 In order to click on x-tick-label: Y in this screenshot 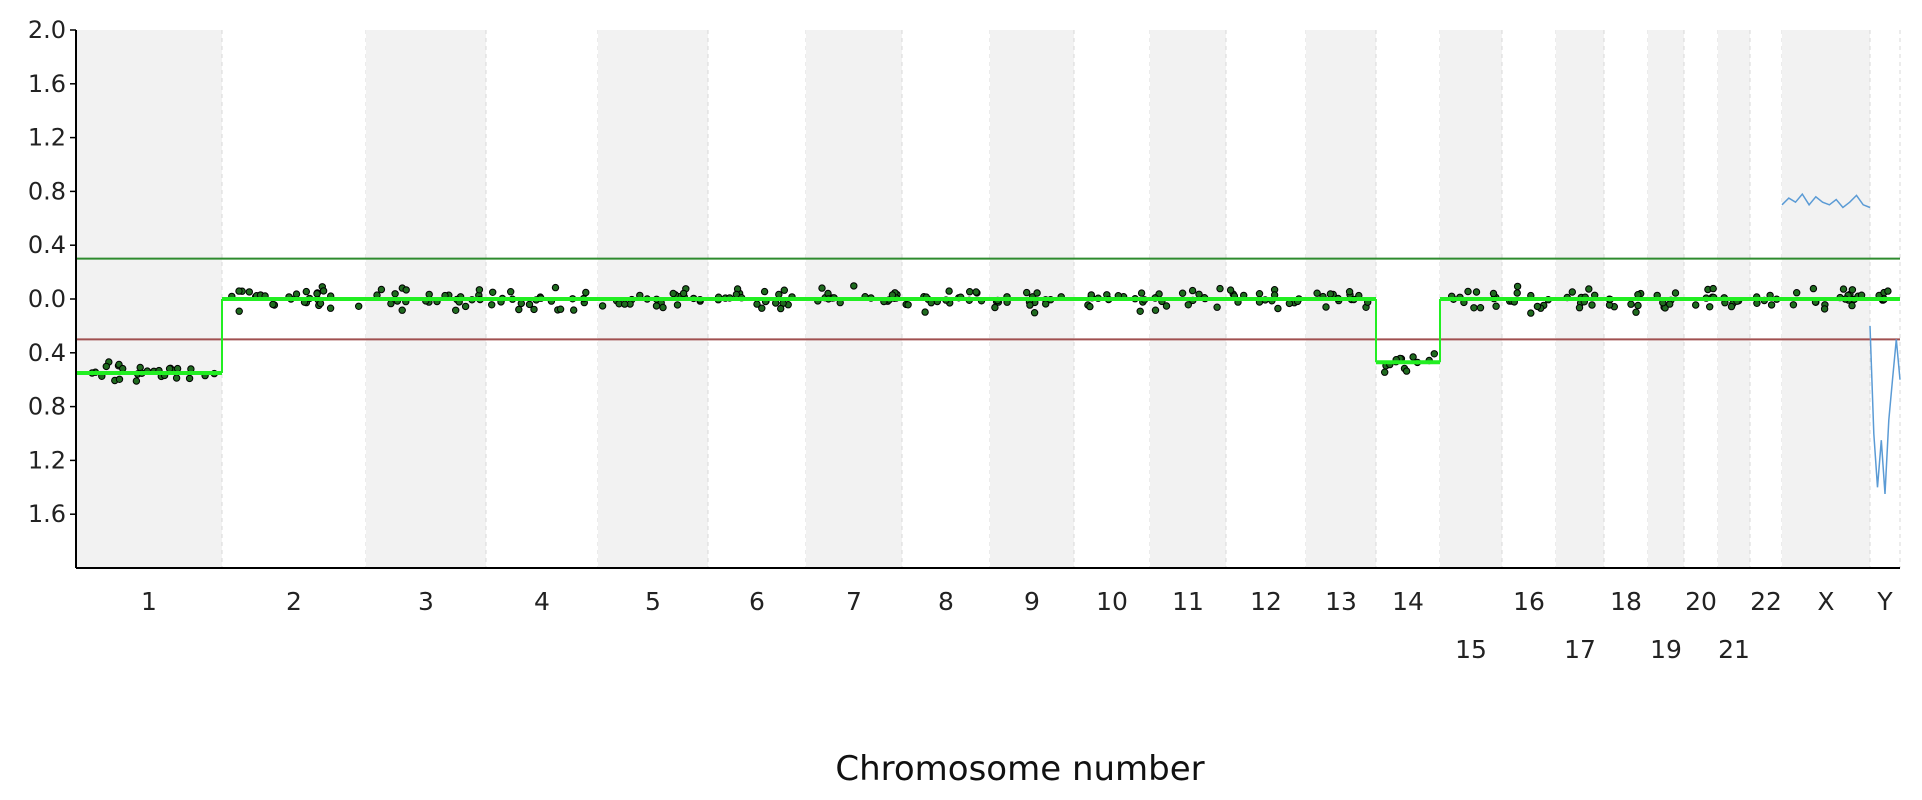, I will do `click(1884, 601)`.